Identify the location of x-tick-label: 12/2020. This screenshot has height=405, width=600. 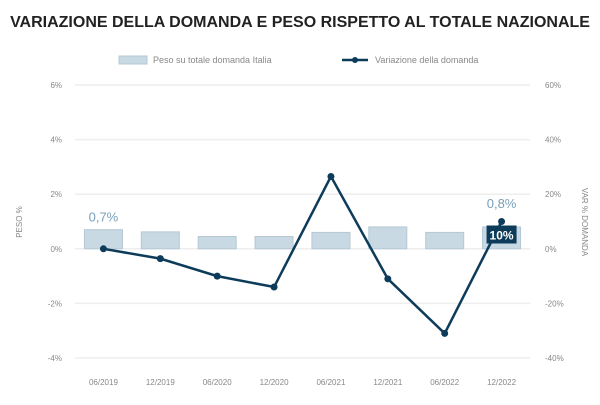
(274, 382).